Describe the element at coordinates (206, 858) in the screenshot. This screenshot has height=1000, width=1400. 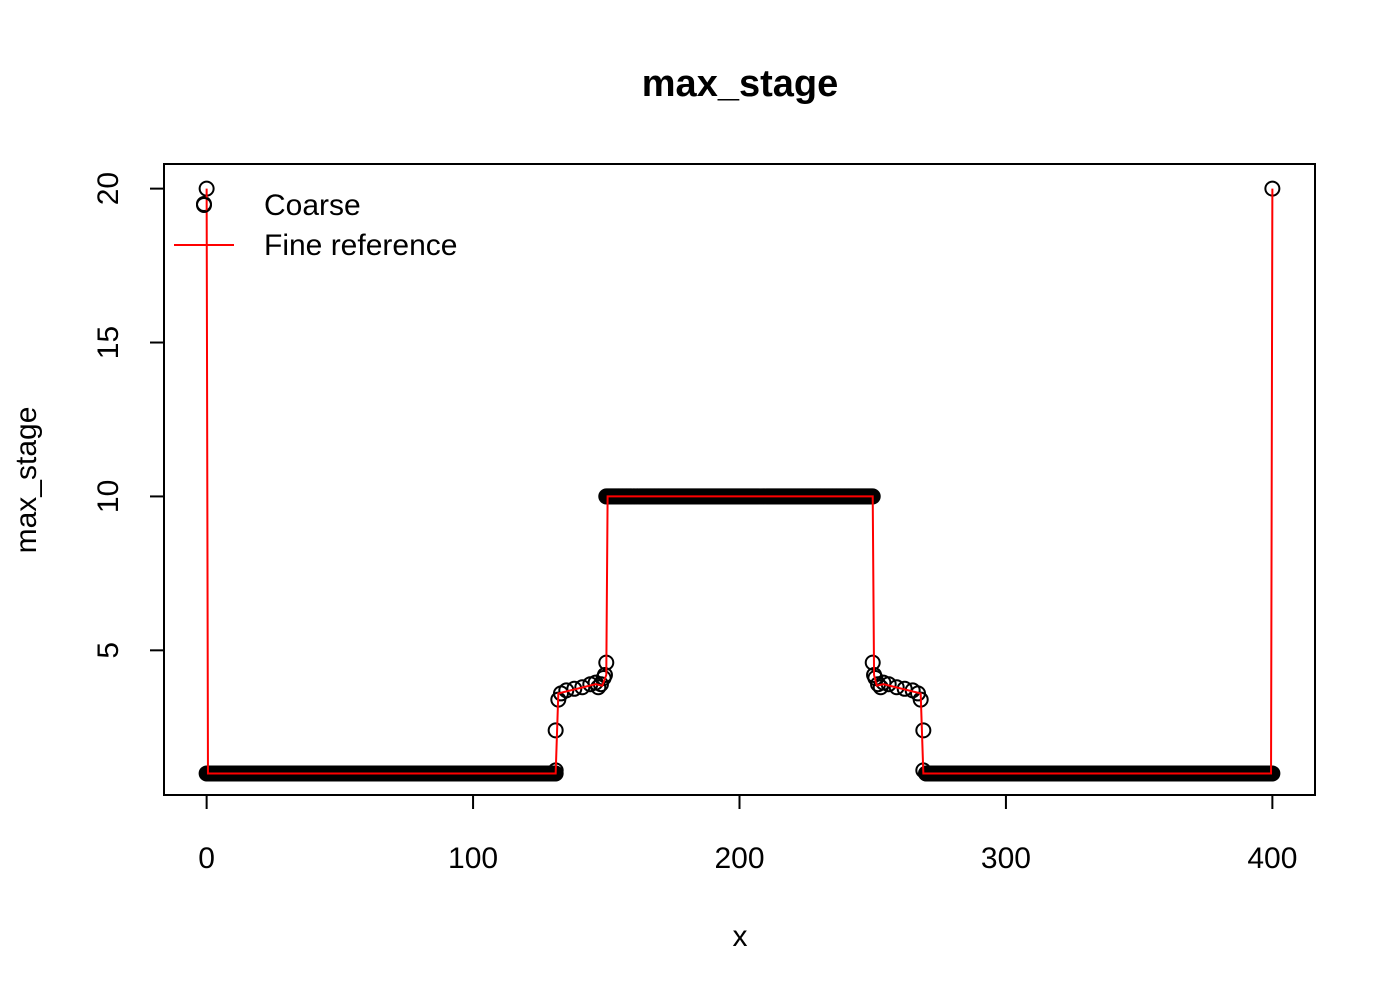
I see `x-tick-label: 0` at that location.